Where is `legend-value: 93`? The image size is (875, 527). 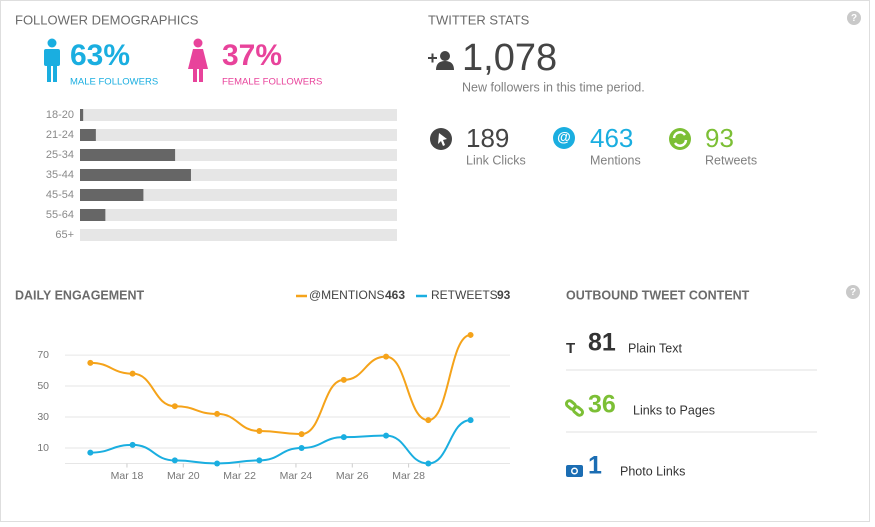 legend-value: 93 is located at coordinates (504, 295).